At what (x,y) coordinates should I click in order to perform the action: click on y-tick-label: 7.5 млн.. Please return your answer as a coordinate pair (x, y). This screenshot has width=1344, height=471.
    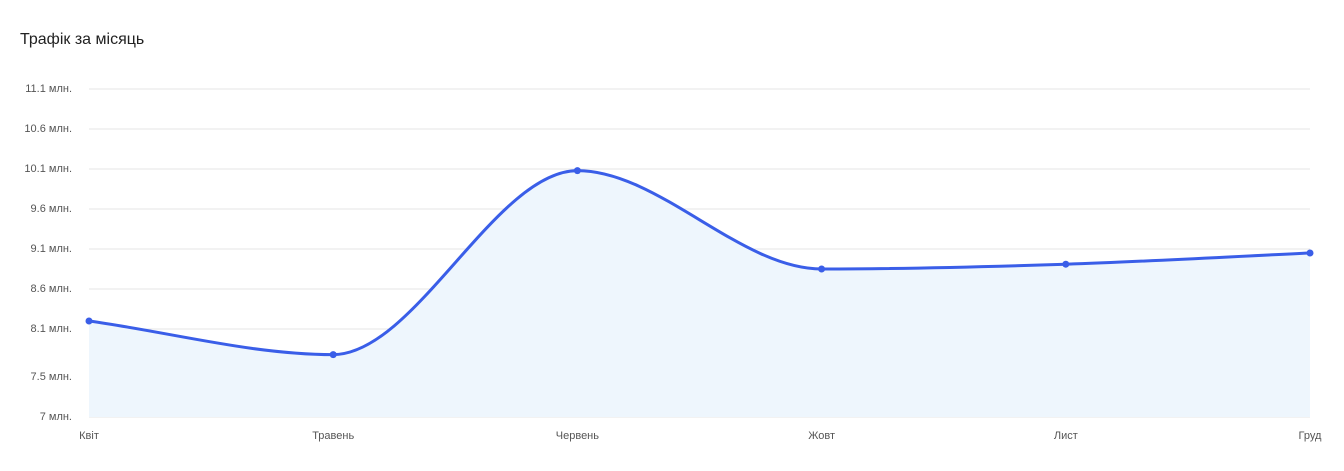
    Looking at the image, I should click on (51, 377).